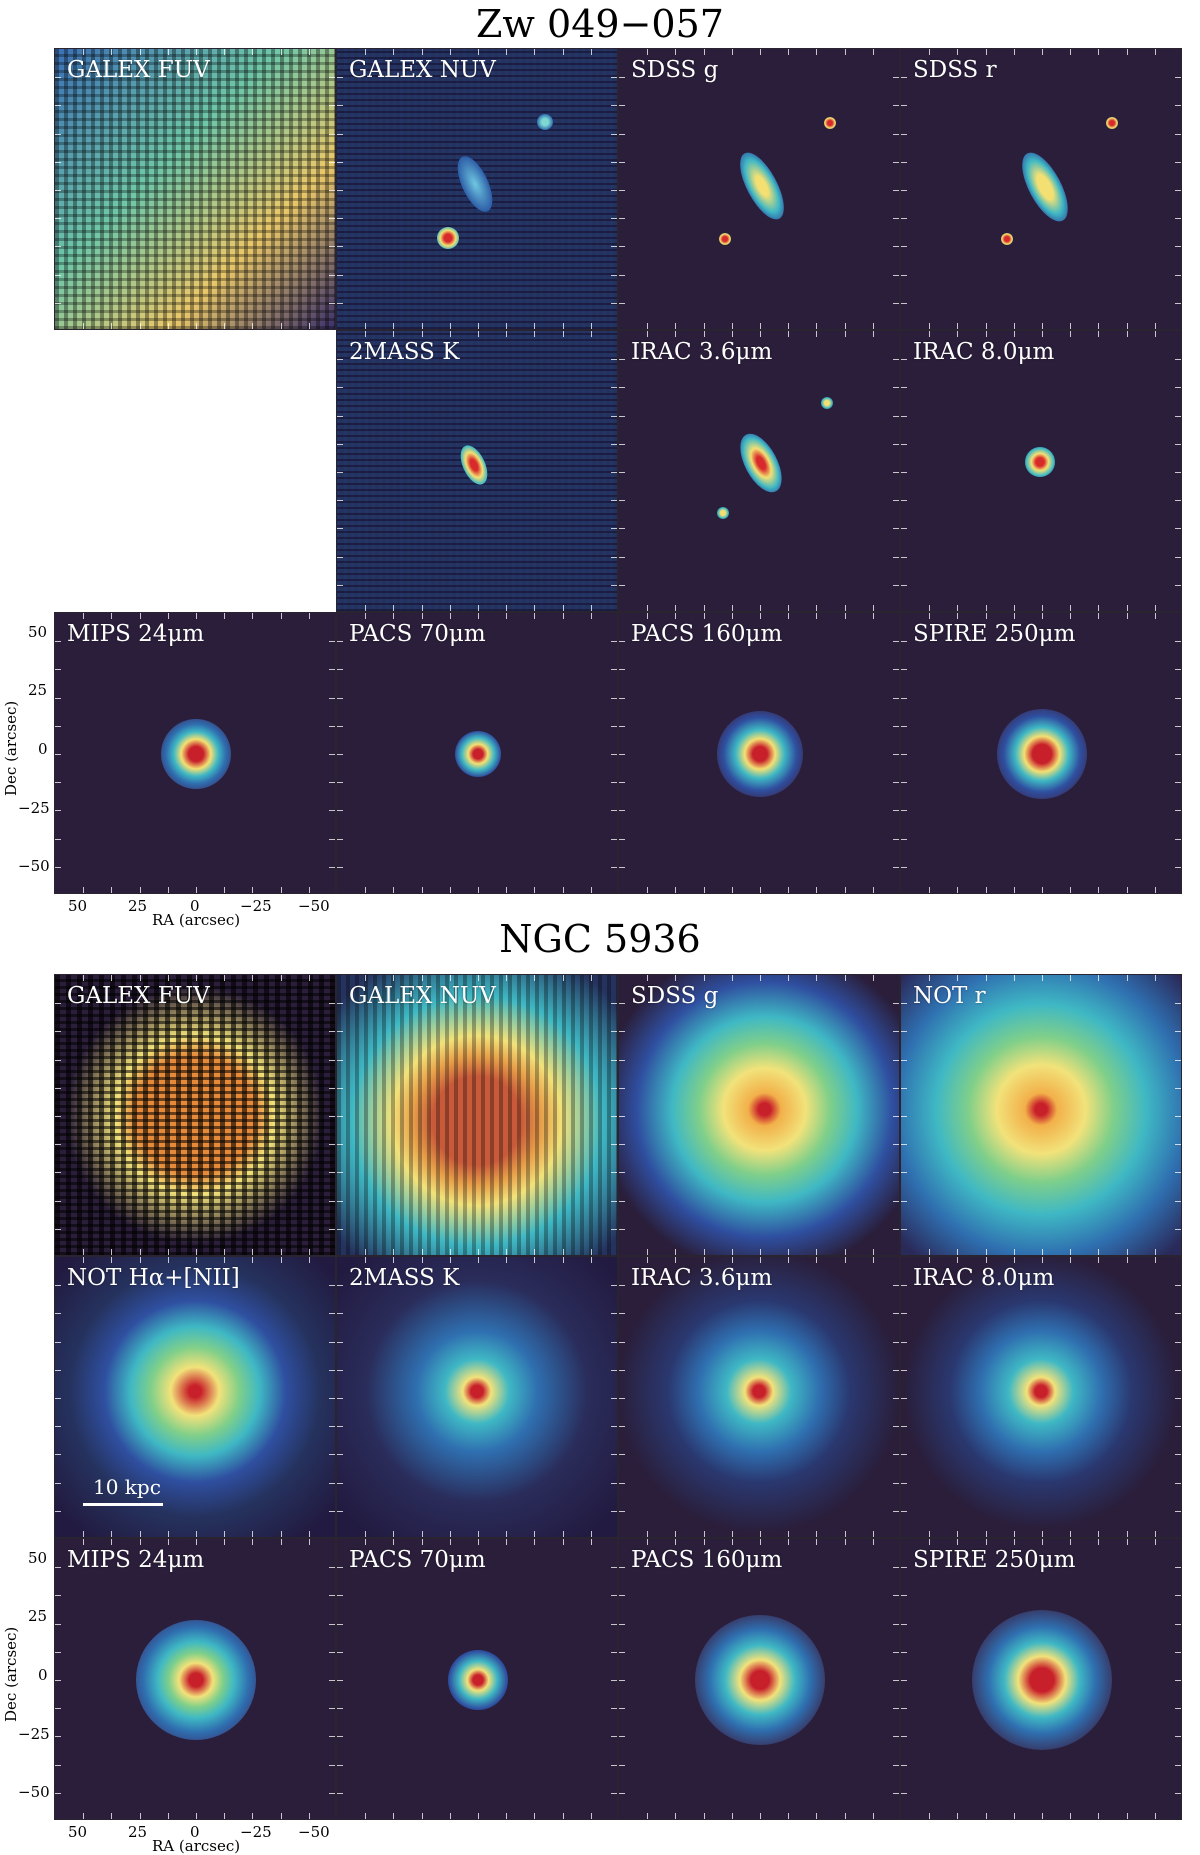 Image resolution: width=1200 pixels, height=1855 pixels. What do you see at coordinates (138, 906) in the screenshot?
I see `x-tick: 25` at bounding box center [138, 906].